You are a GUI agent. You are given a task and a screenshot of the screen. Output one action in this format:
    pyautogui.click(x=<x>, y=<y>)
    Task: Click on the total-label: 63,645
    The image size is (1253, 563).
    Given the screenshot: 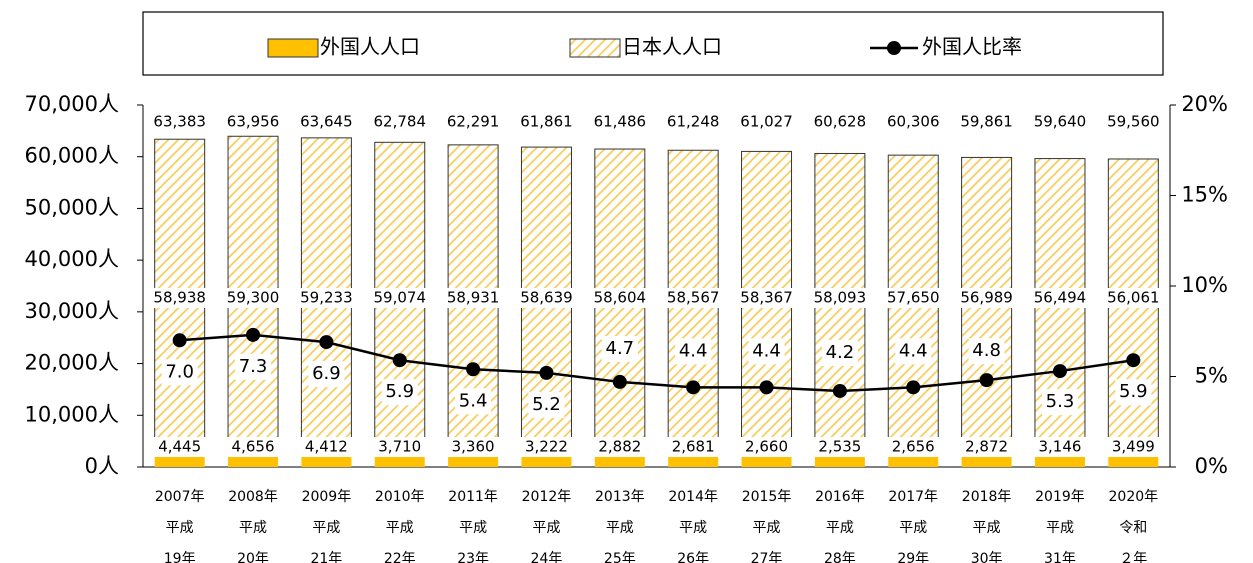 What is the action you would take?
    pyautogui.click(x=326, y=122)
    